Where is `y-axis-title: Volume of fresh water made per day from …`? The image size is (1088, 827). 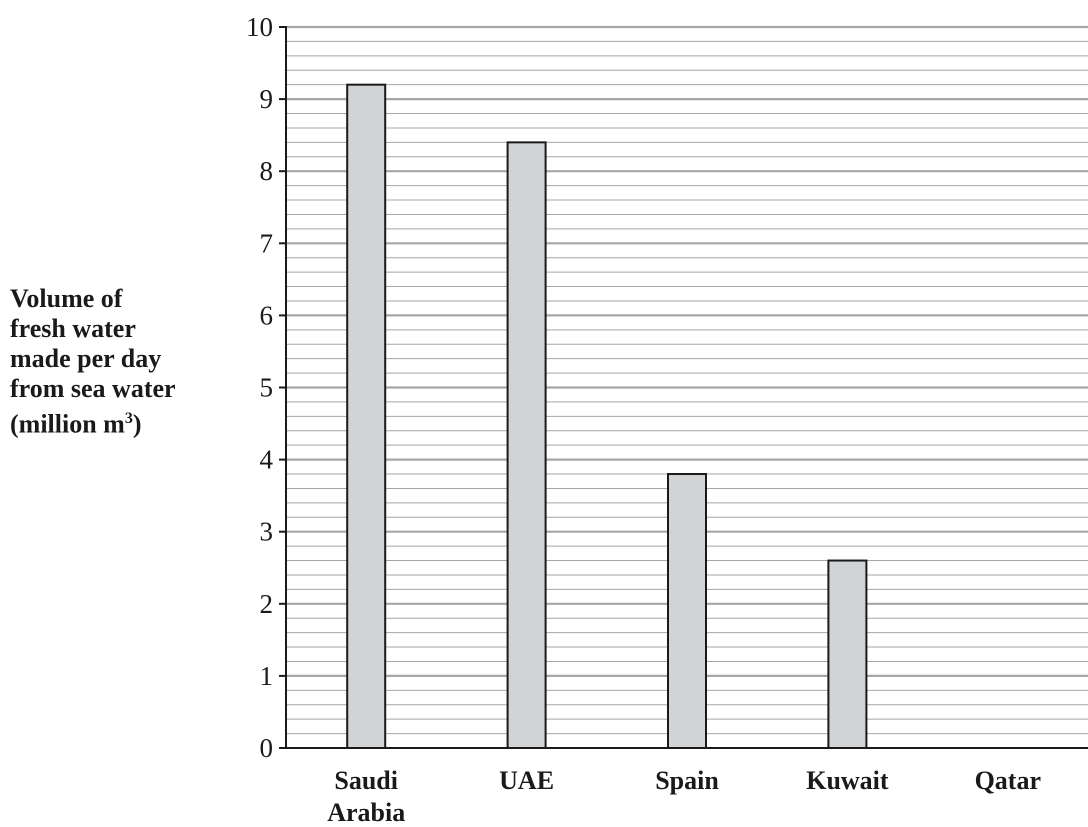
y-axis-title: Volume of fresh water made per day from … is located at coordinates (115, 362).